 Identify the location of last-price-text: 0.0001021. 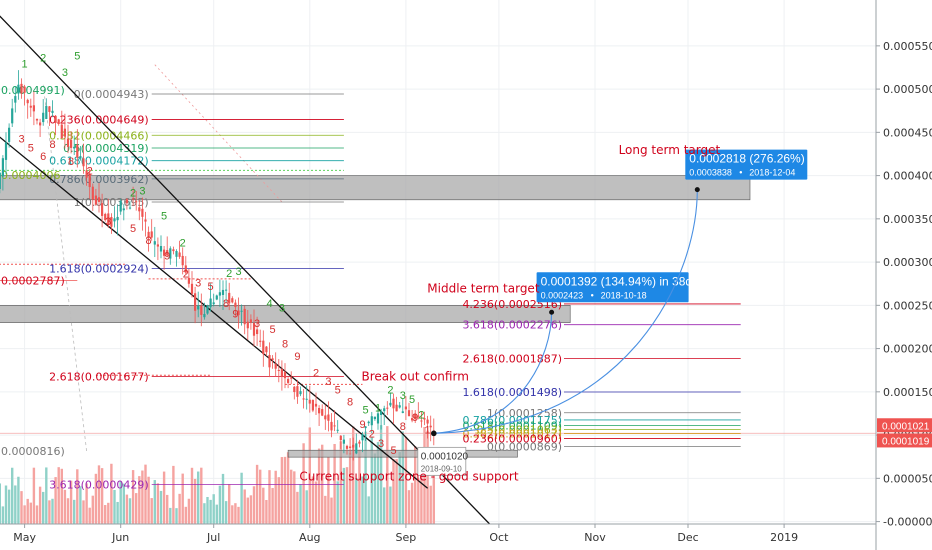
(906, 426).